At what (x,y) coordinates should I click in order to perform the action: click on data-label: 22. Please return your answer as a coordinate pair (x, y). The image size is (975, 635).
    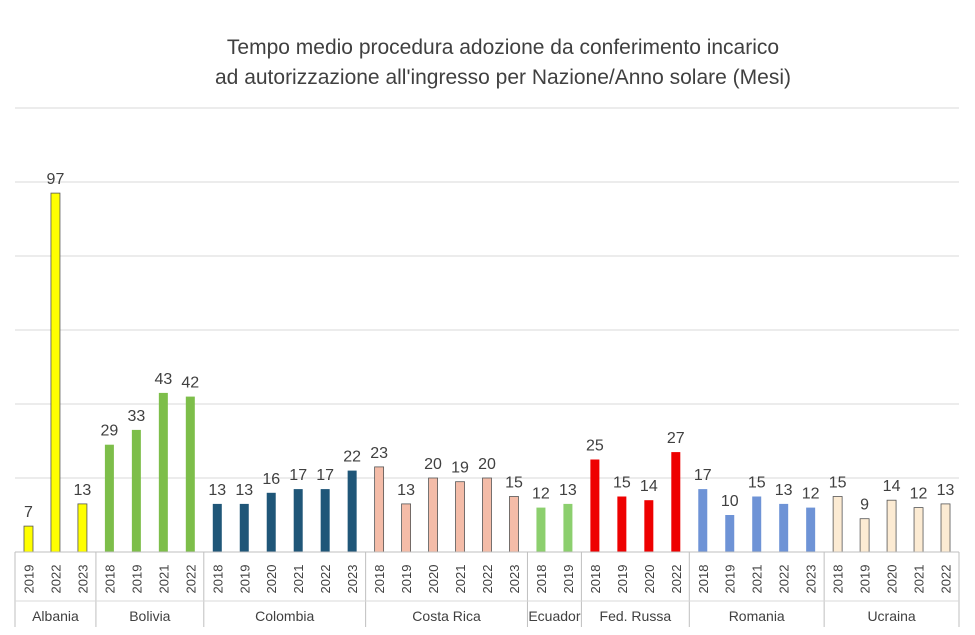
    Looking at the image, I should click on (352, 457).